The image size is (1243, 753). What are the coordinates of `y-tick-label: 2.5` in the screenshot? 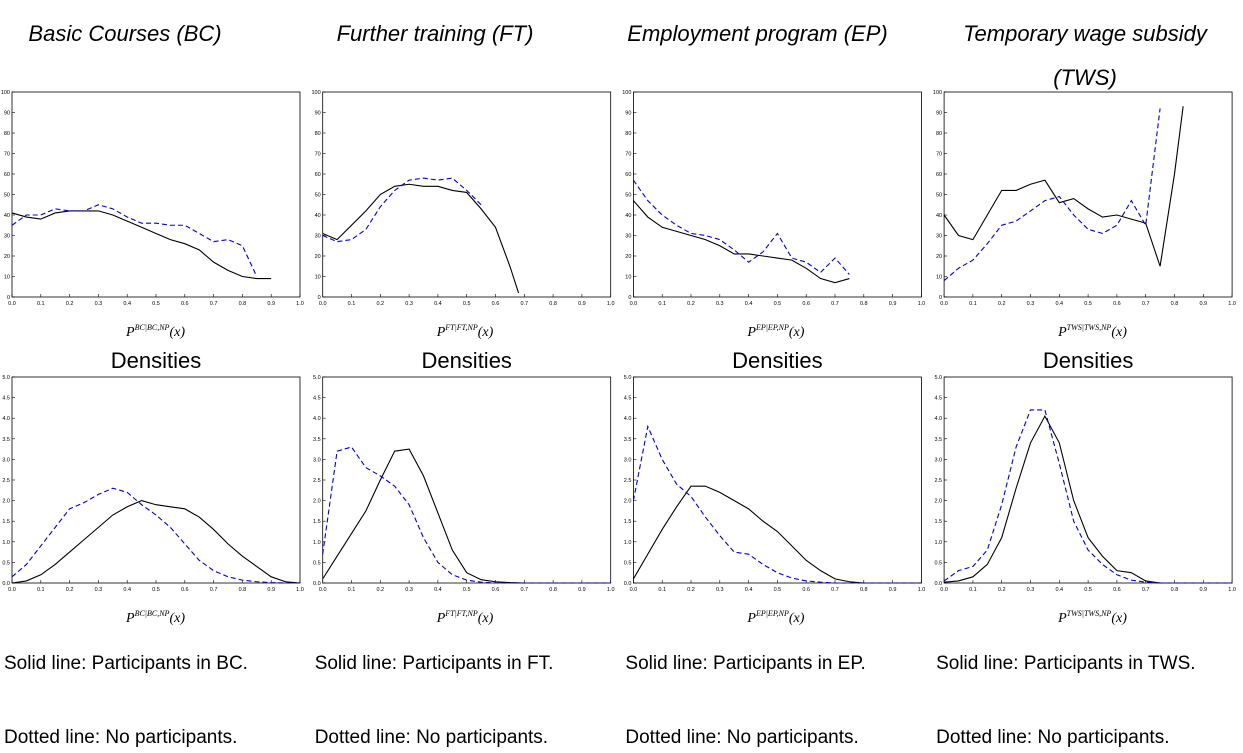 It's located at (628, 481).